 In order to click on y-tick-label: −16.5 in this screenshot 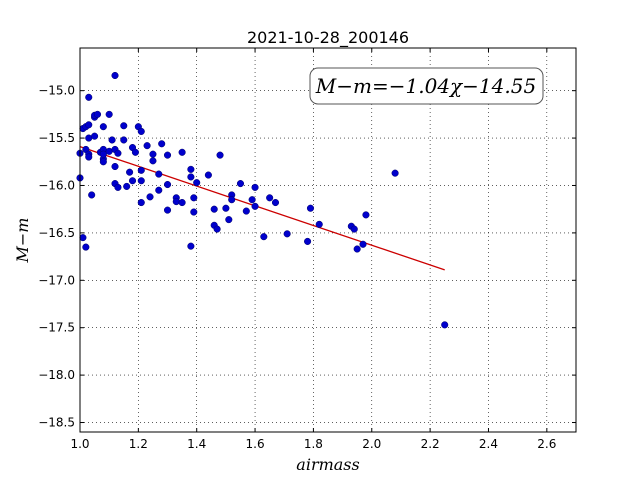, I will do `click(56, 233)`.